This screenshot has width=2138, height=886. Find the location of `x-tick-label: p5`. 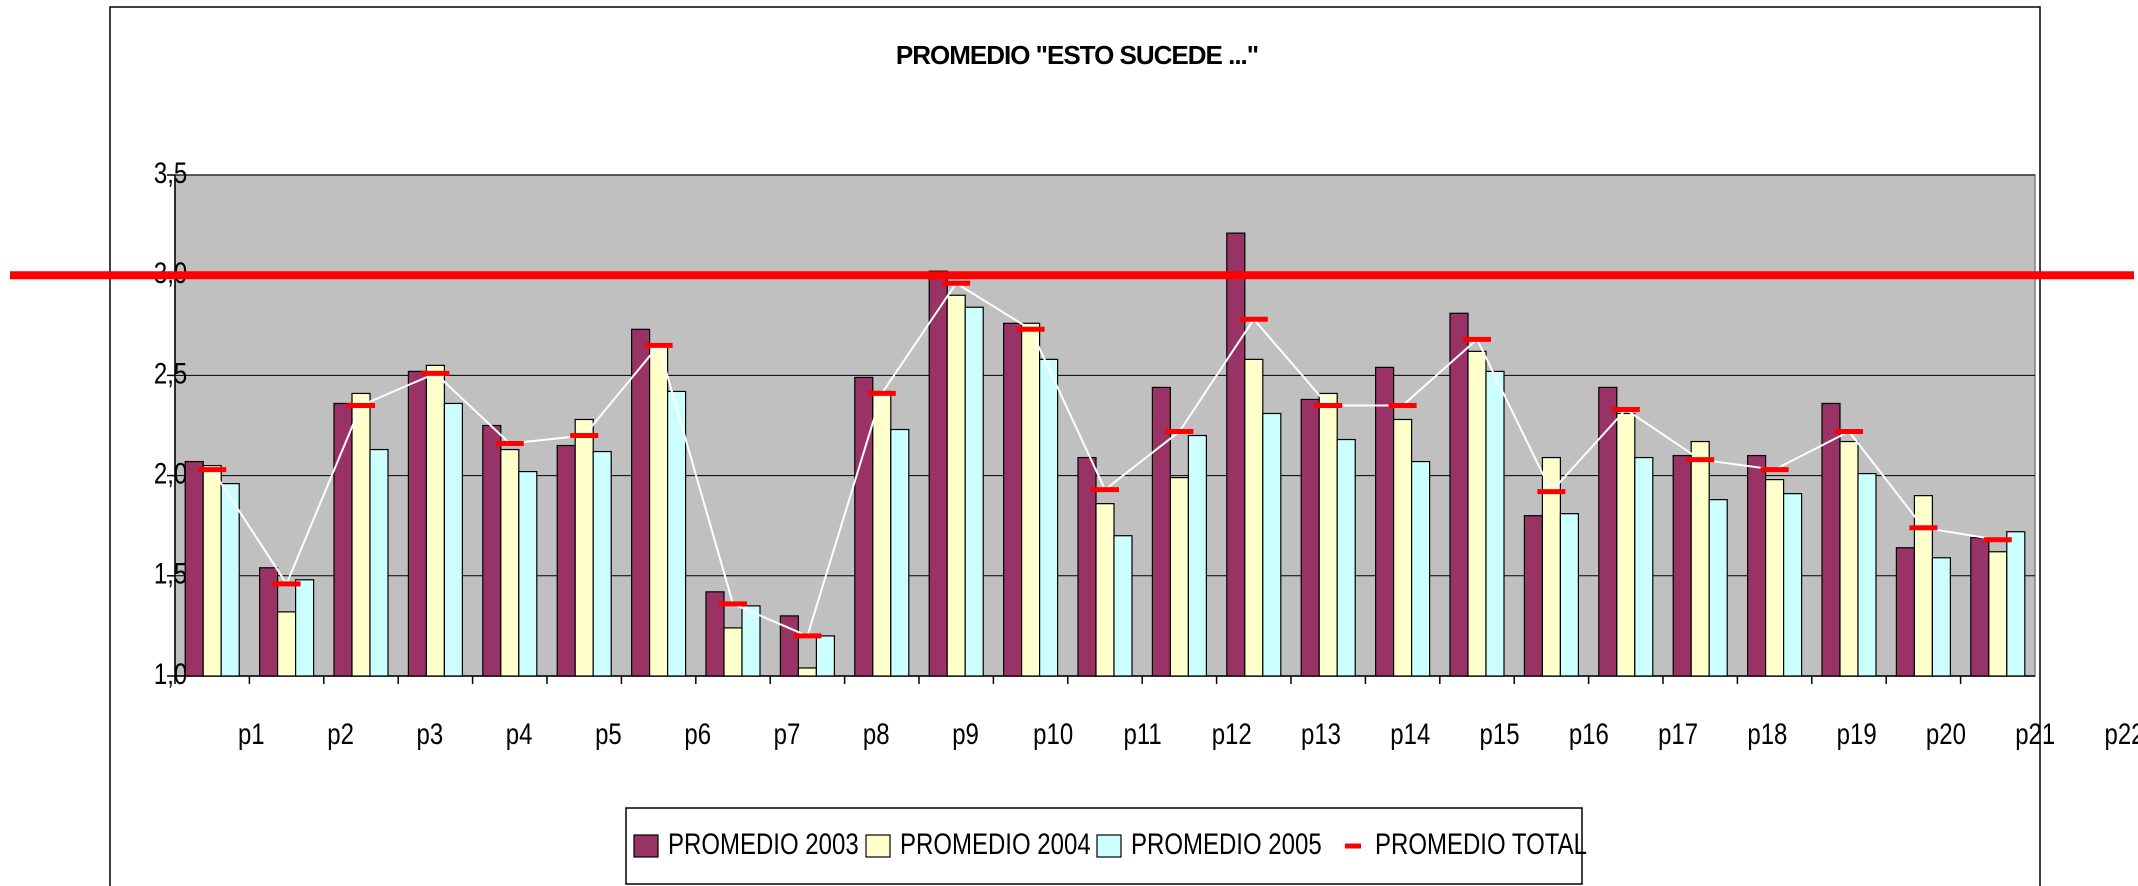

x-tick-label: p5 is located at coordinates (608, 733).